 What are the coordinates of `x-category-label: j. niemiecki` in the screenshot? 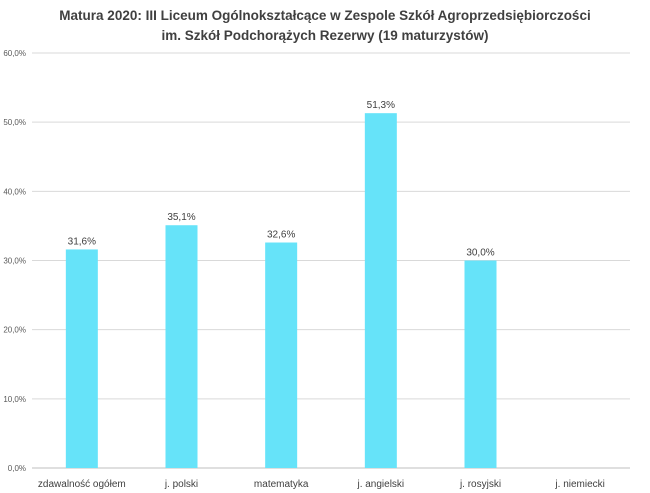 It's located at (579, 484).